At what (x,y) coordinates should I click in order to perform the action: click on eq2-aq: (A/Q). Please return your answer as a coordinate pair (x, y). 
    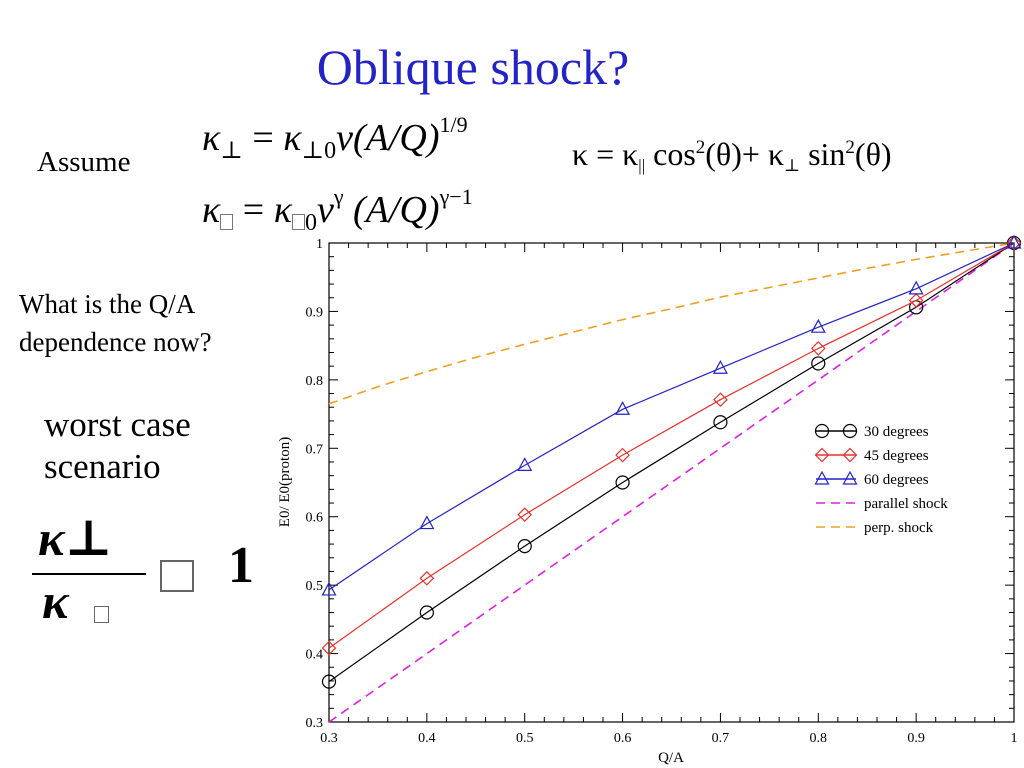
    Looking at the image, I should click on (391, 210).